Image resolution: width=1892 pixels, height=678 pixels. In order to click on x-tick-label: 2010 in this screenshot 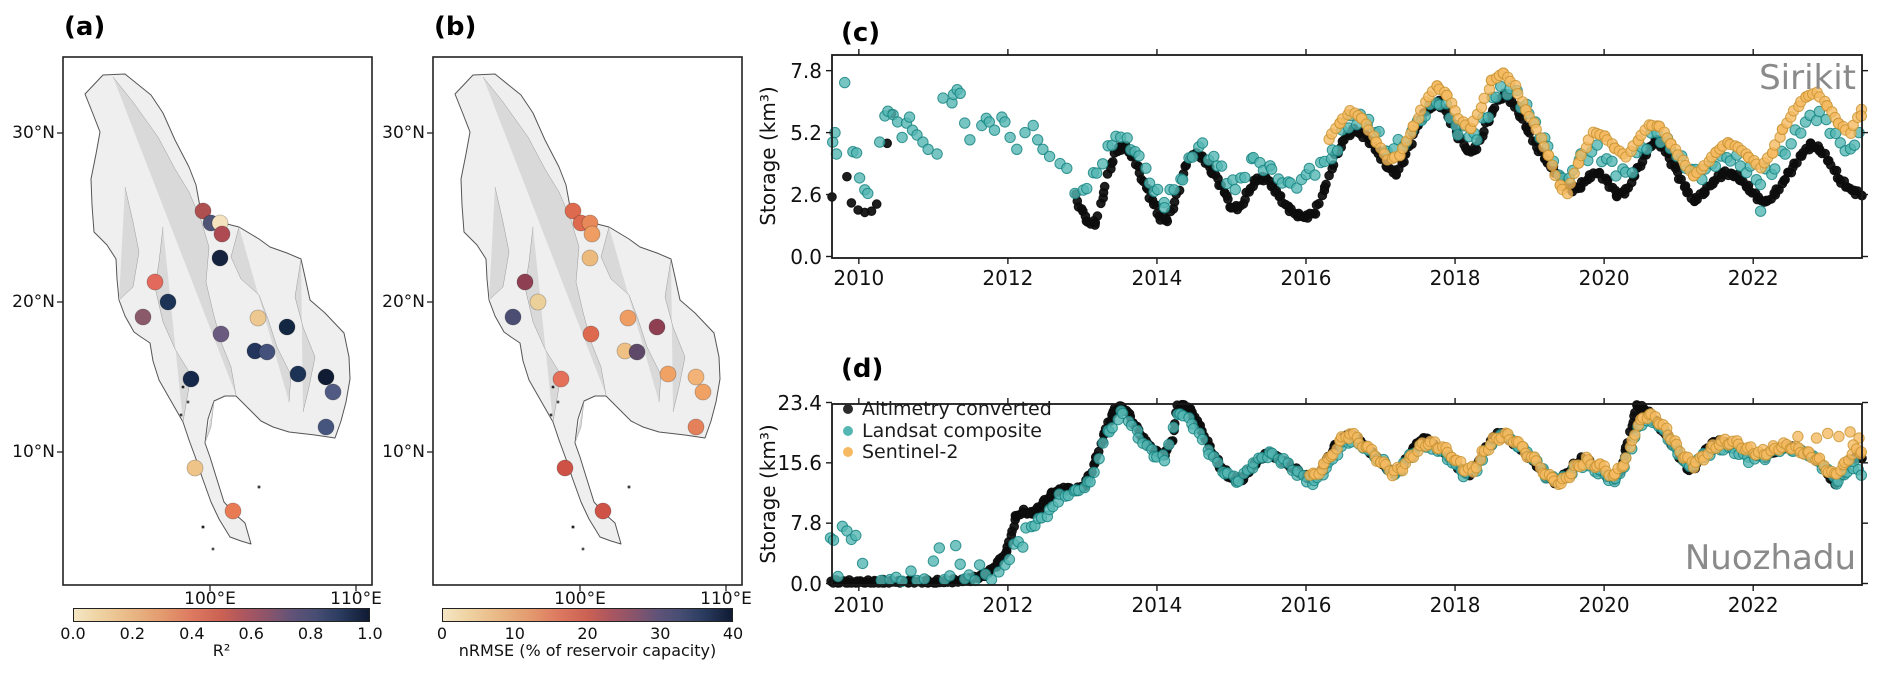, I will do `click(859, 278)`.